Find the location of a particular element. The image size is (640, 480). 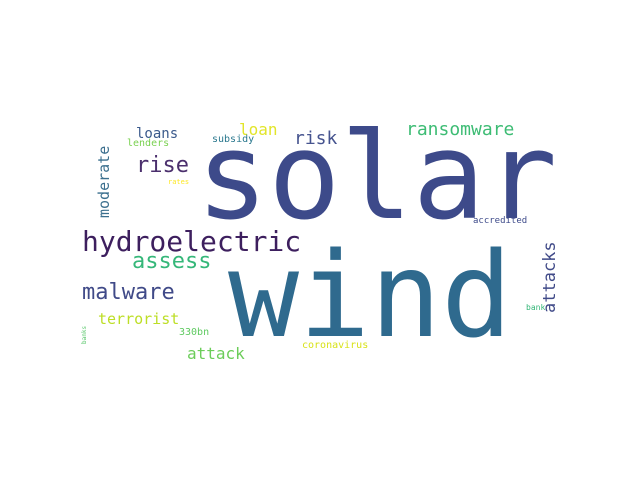

word-rise: rise is located at coordinates (162, 165).